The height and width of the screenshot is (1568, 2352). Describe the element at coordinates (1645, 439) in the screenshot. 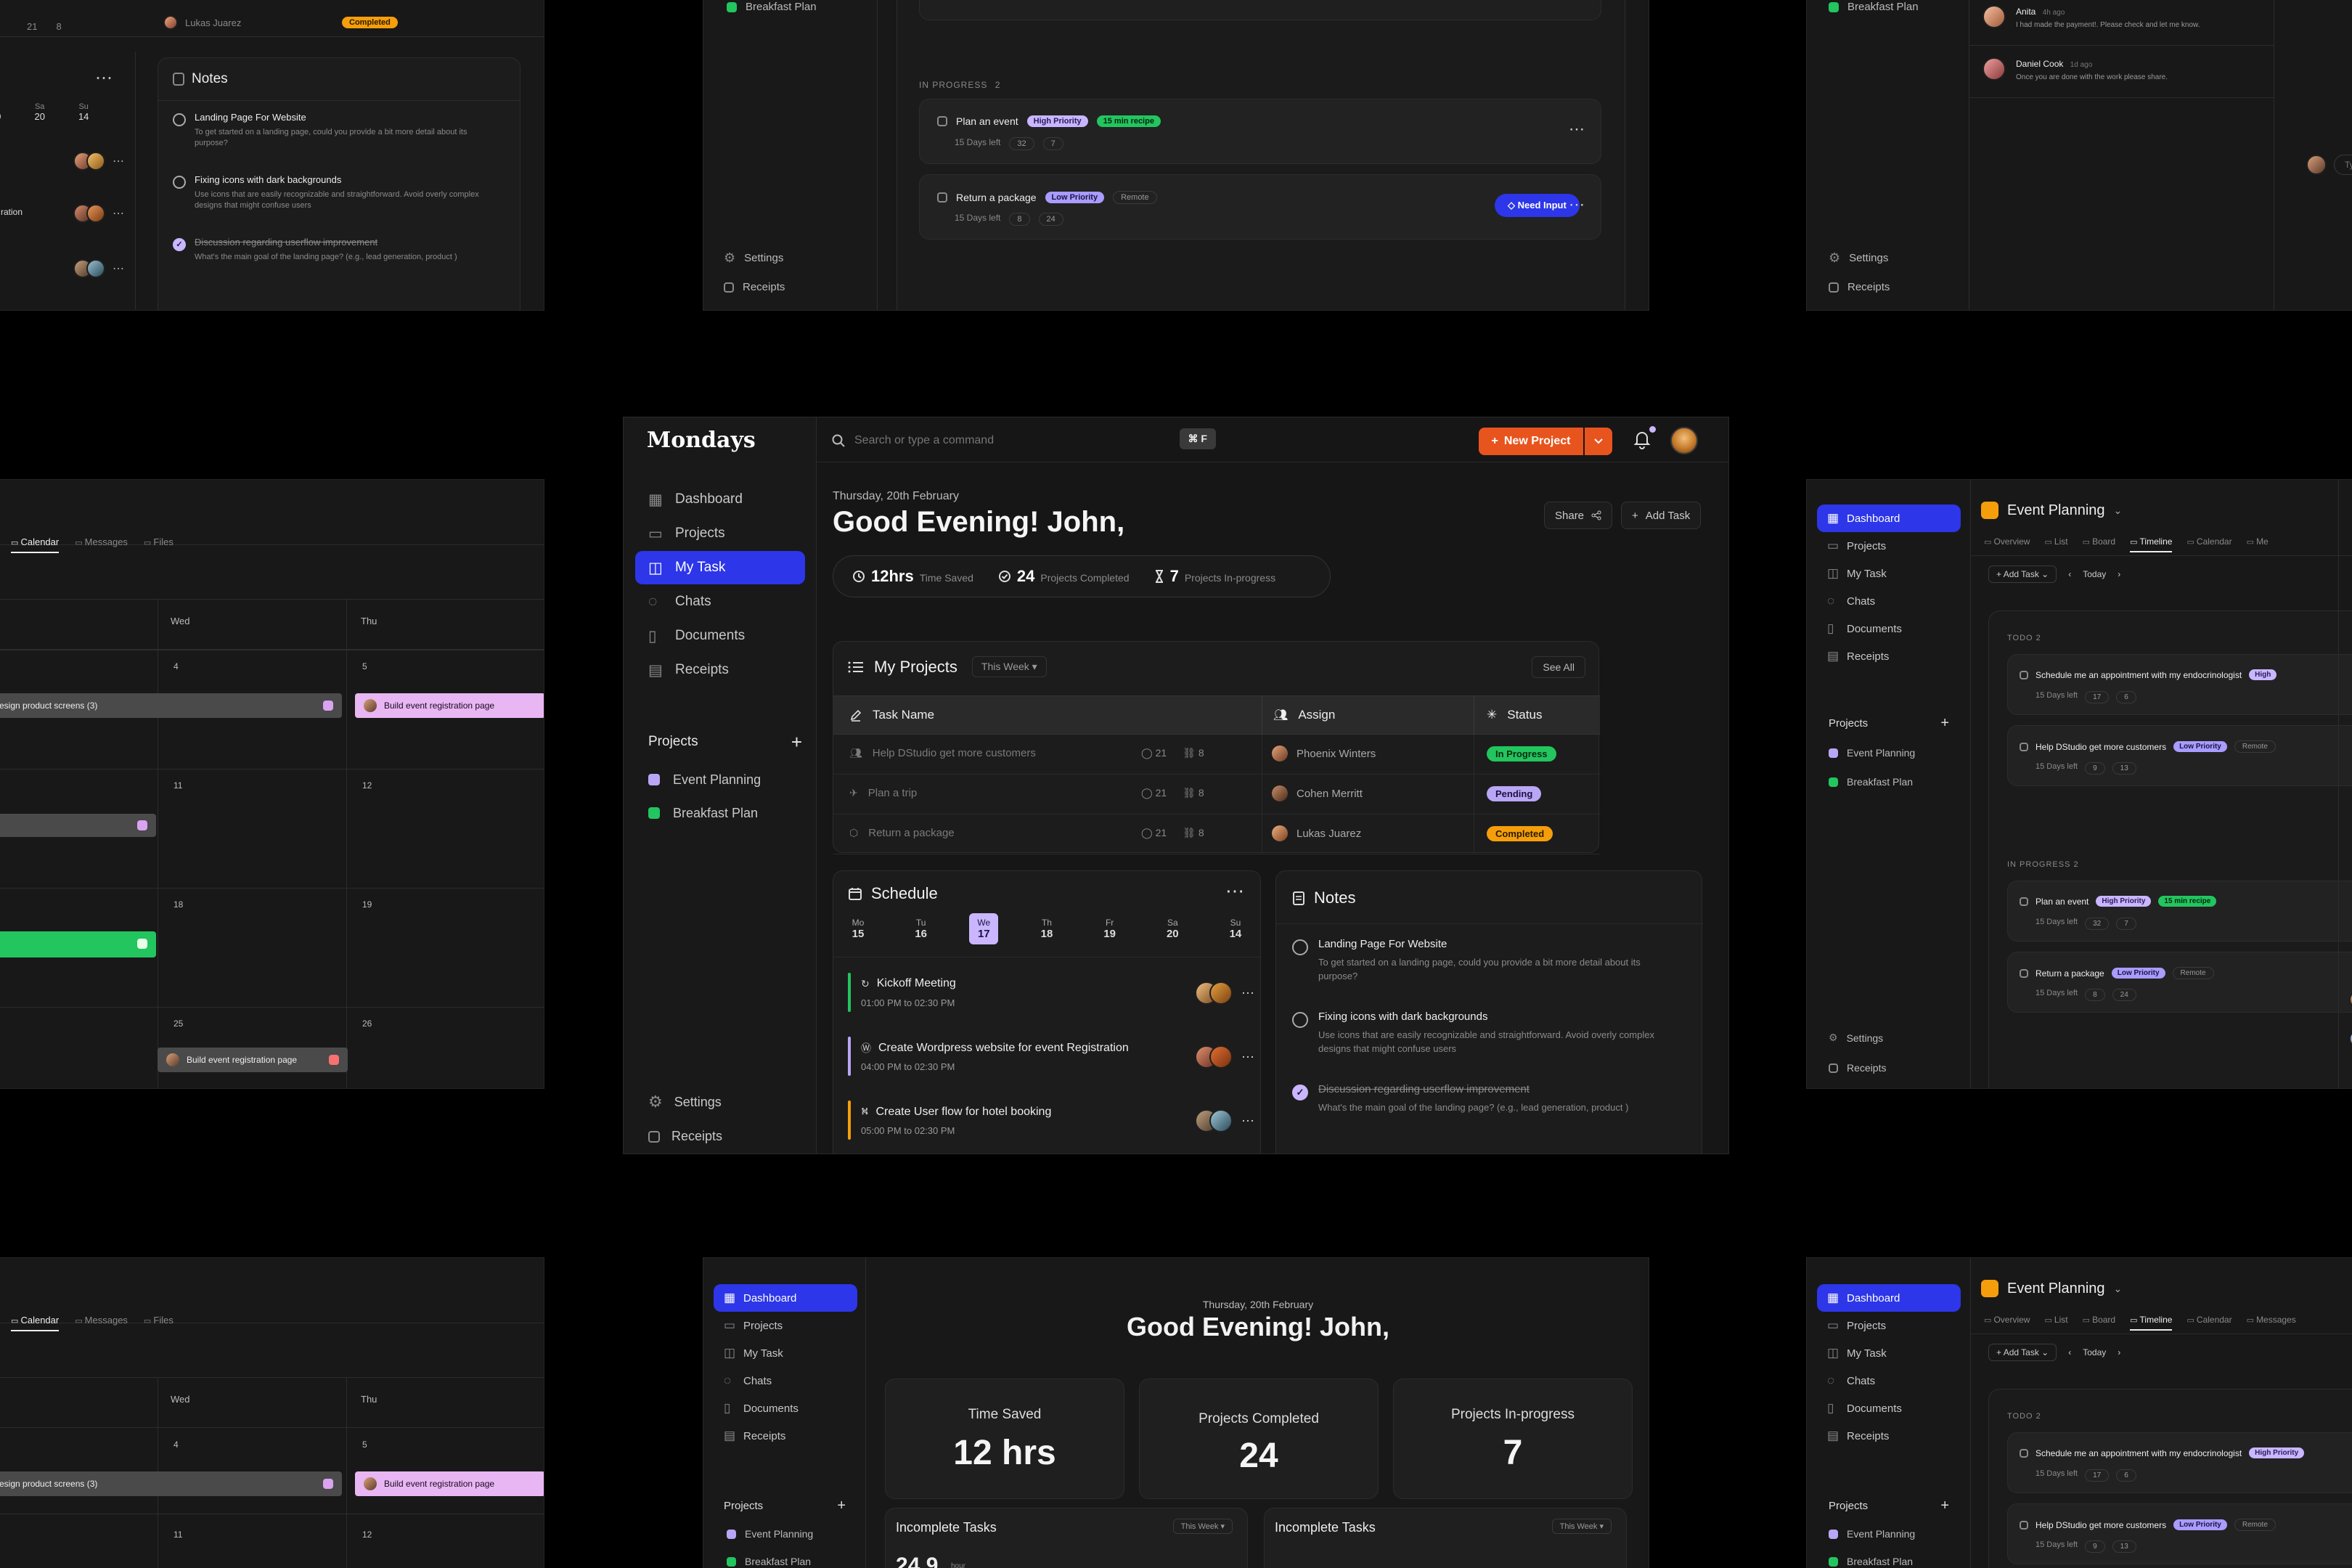

I see `notification-button` at that location.